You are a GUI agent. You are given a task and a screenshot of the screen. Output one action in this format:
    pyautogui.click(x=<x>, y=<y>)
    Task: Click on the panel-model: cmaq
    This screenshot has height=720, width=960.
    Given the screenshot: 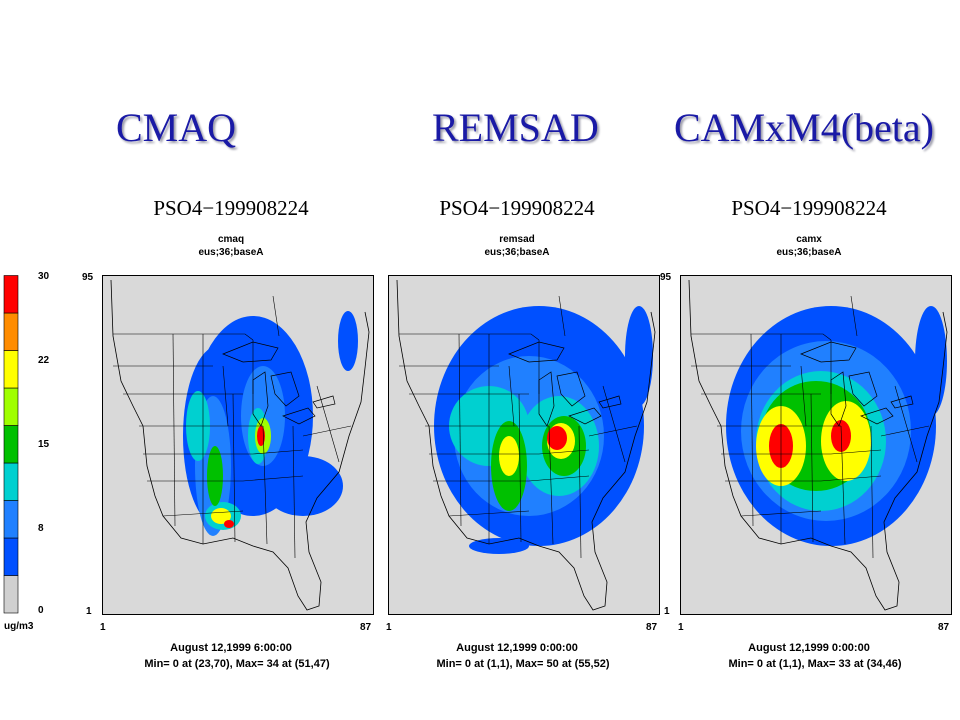 What is the action you would take?
    pyautogui.click(x=231, y=239)
    